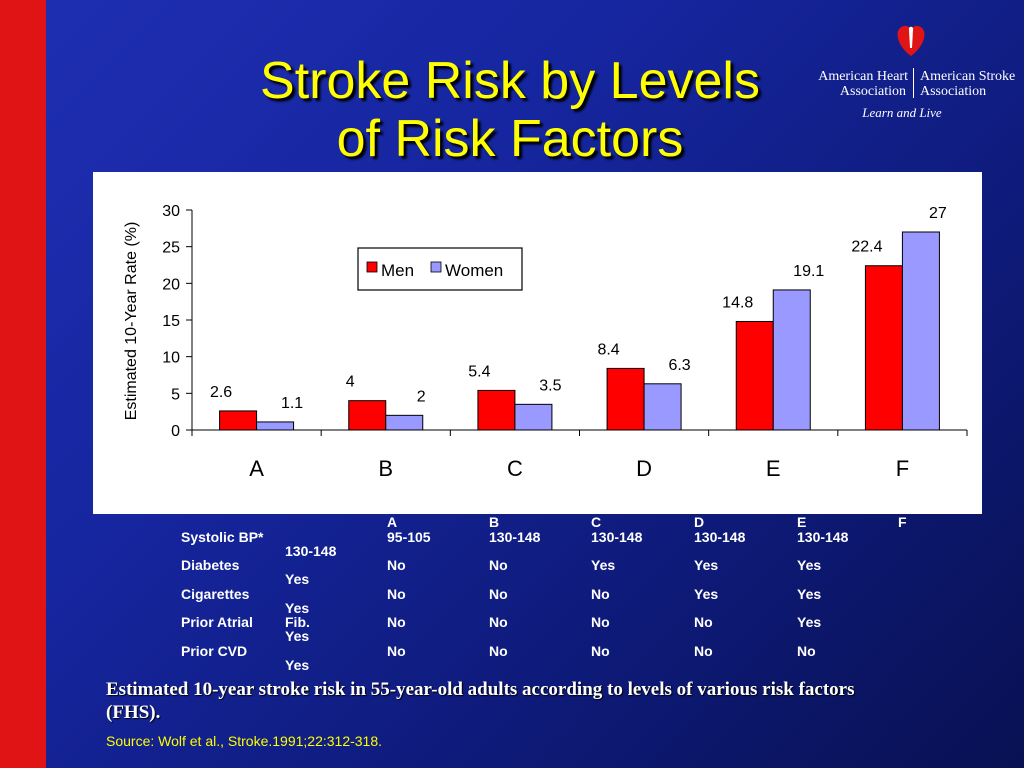 Image resolution: width=1024 pixels, height=768 pixels. What do you see at coordinates (222, 537) in the screenshot?
I see `table-row-label: Systolic BP*` at bounding box center [222, 537].